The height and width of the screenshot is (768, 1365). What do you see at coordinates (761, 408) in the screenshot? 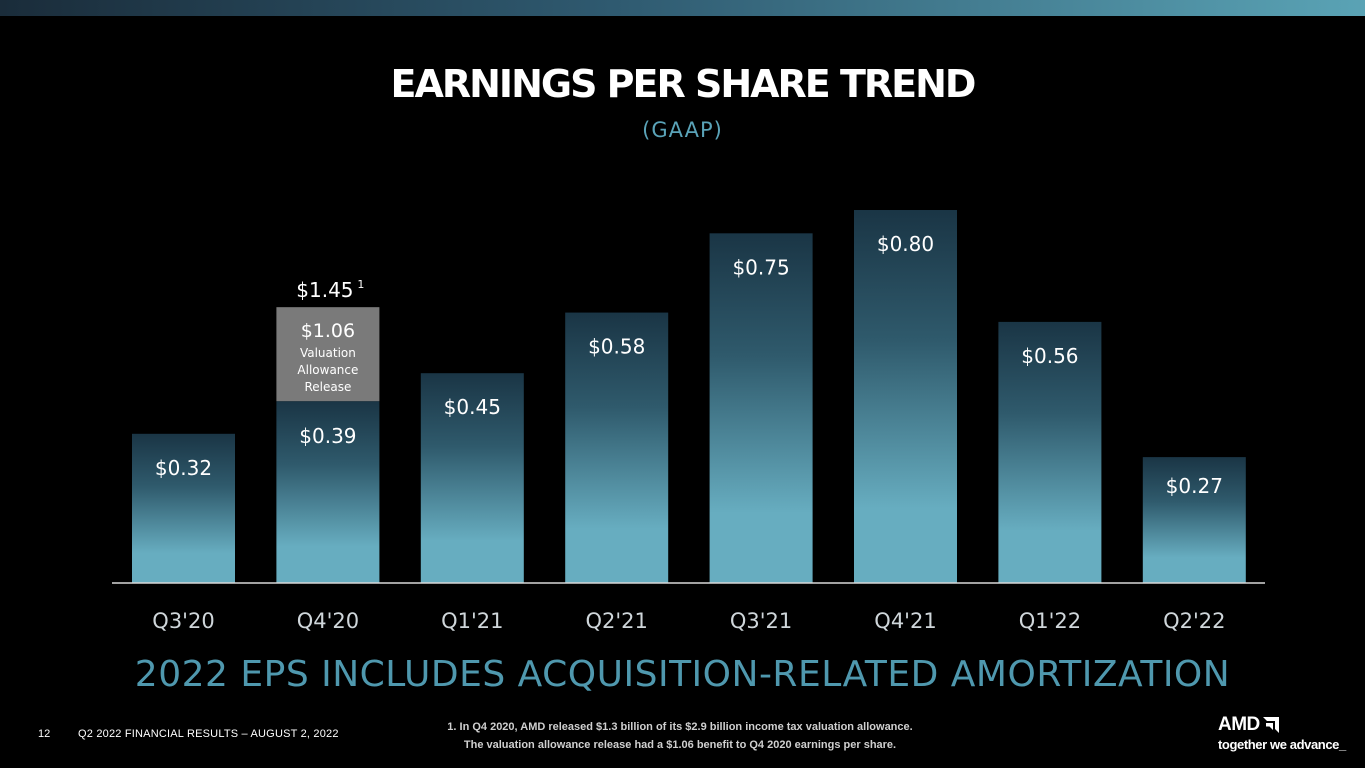
I see `bar-Q3'21` at bounding box center [761, 408].